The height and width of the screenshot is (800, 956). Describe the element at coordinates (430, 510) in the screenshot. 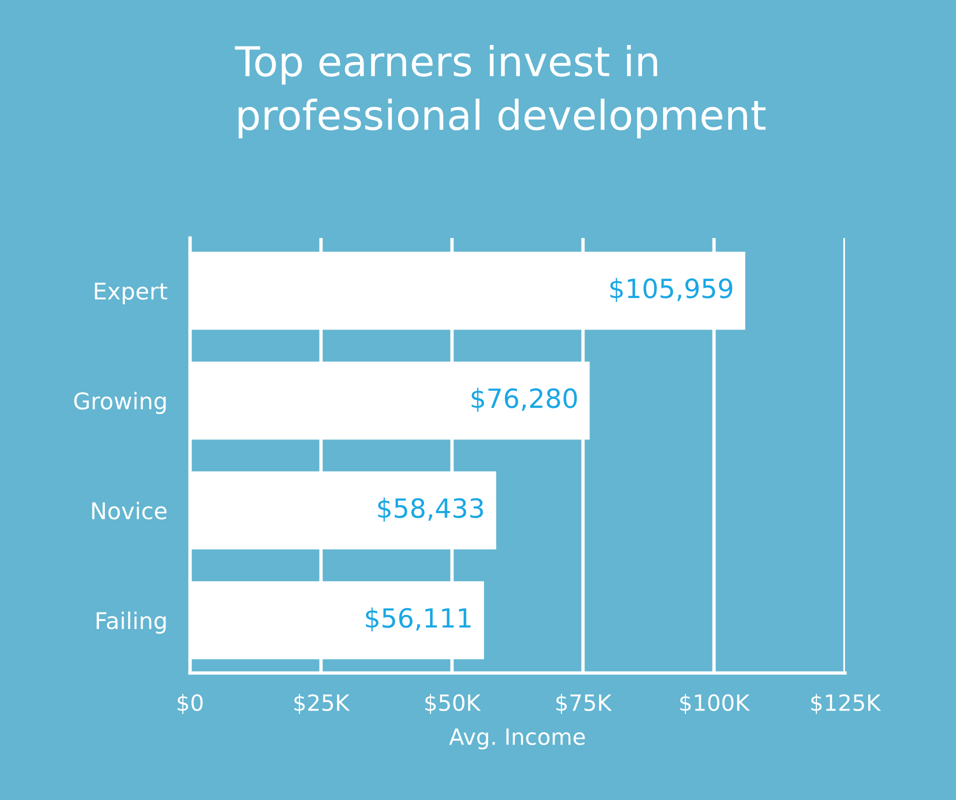

I see `data-label: $58,433` at that location.